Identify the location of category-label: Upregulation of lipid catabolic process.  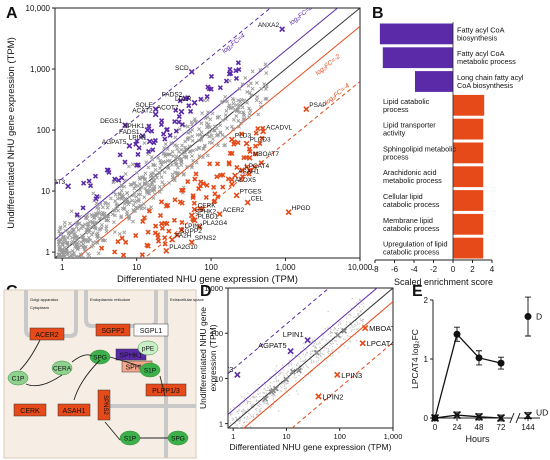
(415, 248).